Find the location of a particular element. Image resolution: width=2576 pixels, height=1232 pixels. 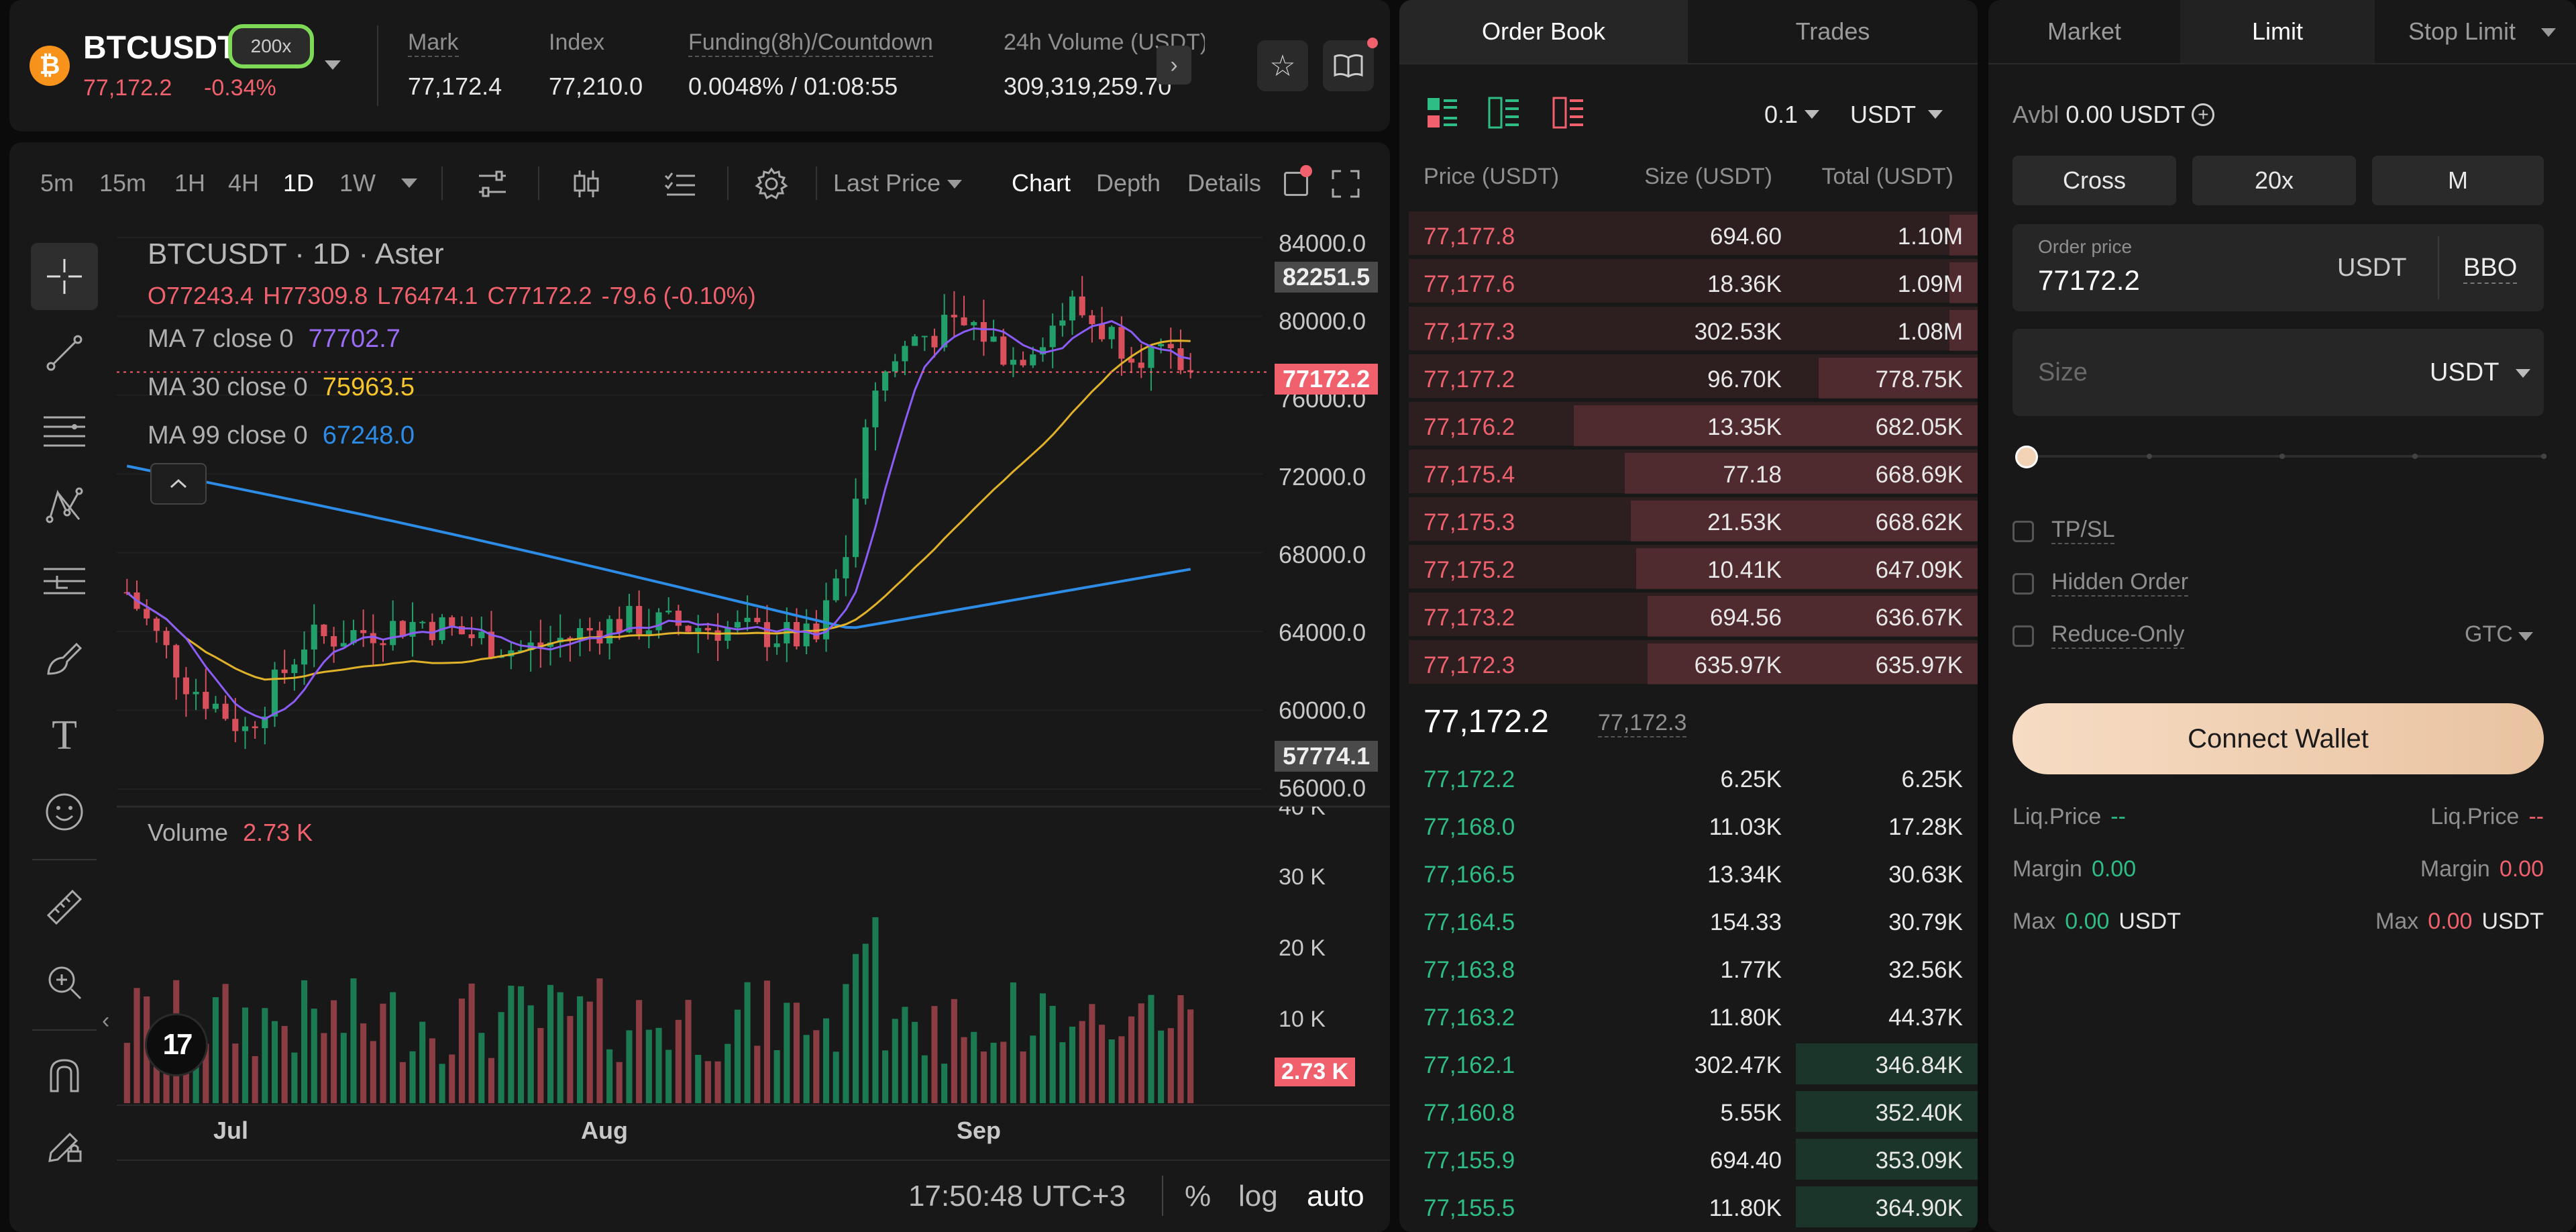

text-tool-icon: T is located at coordinates (64, 735).